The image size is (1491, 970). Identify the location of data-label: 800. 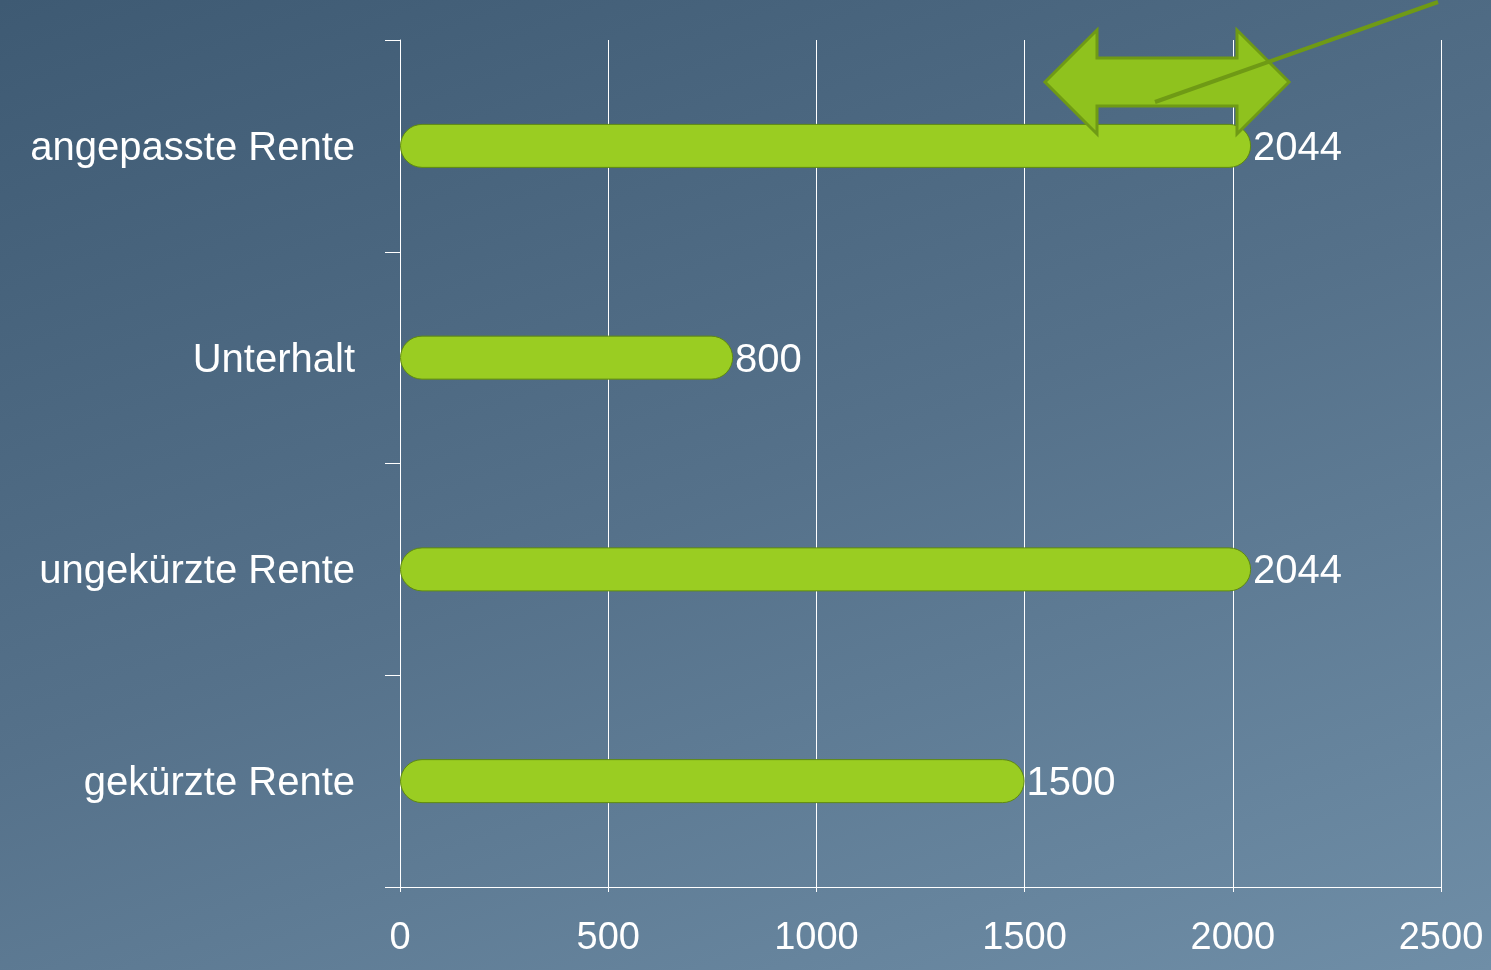
(768, 357).